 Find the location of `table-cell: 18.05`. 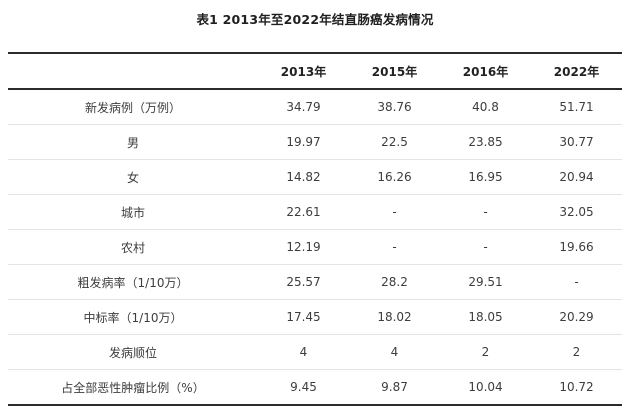

table-cell: 18.05 is located at coordinates (485, 317).